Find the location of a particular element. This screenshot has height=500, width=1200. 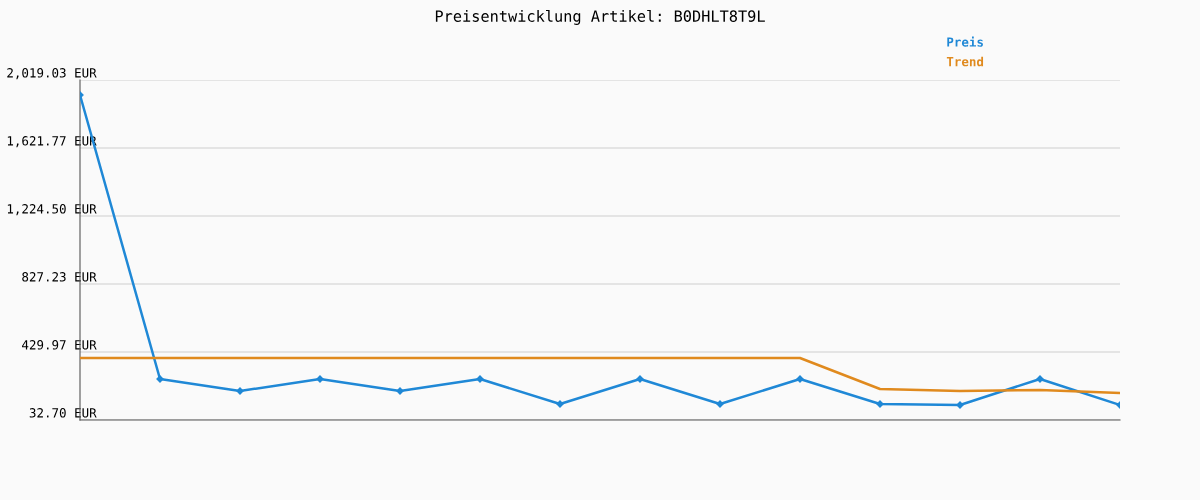

chart-title: Preisentwicklung Artikel: B0DHLT8T9L is located at coordinates (600, 17).